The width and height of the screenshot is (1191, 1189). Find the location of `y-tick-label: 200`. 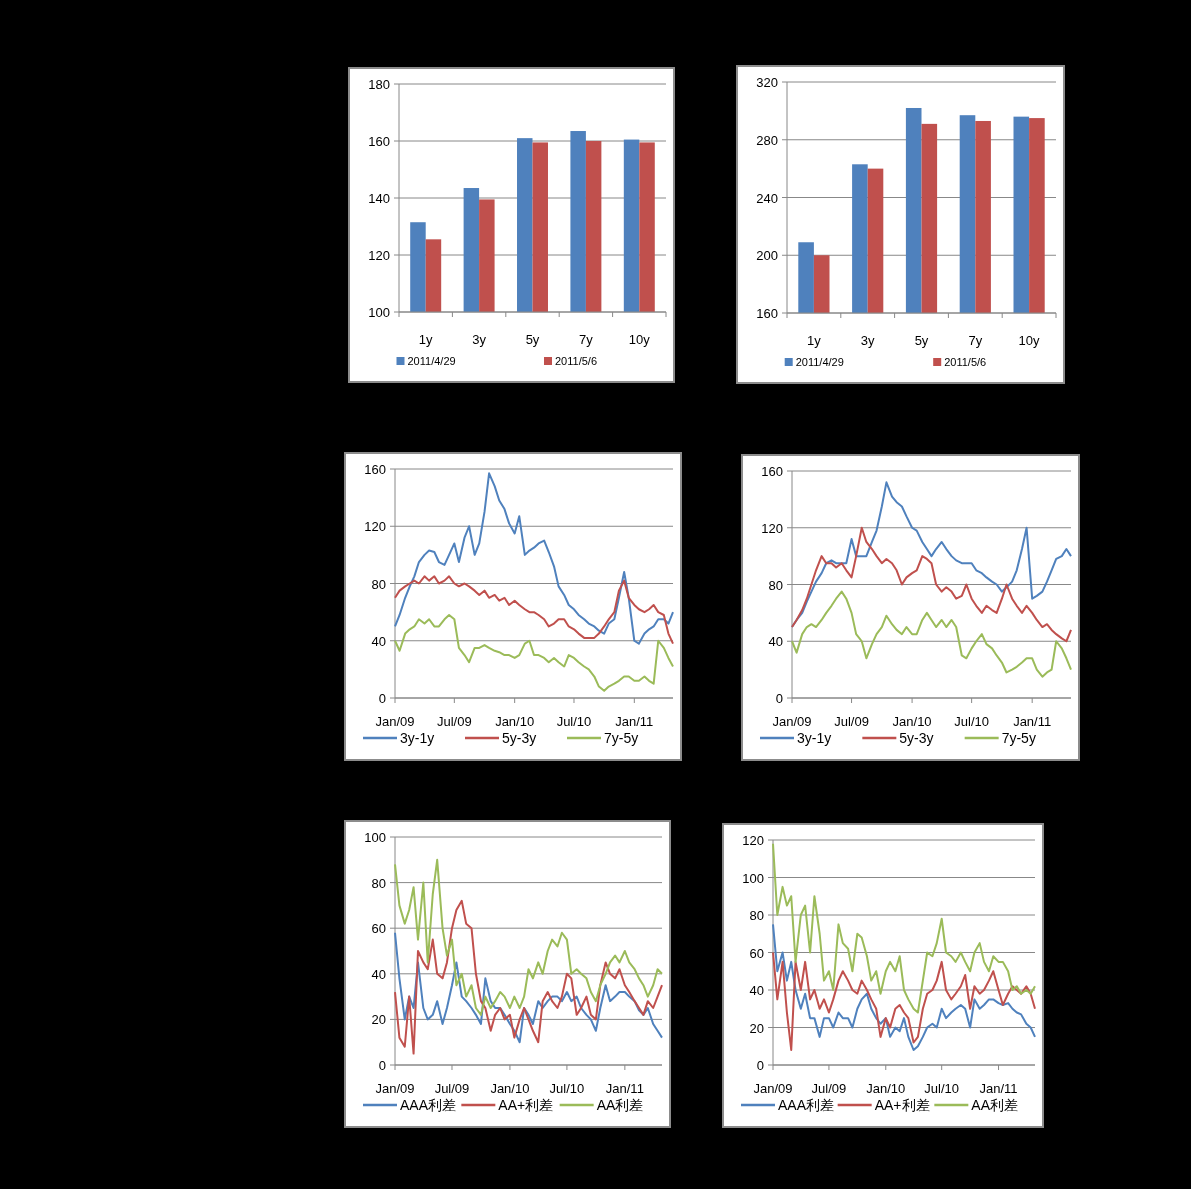

y-tick-label: 200 is located at coordinates (767, 256).